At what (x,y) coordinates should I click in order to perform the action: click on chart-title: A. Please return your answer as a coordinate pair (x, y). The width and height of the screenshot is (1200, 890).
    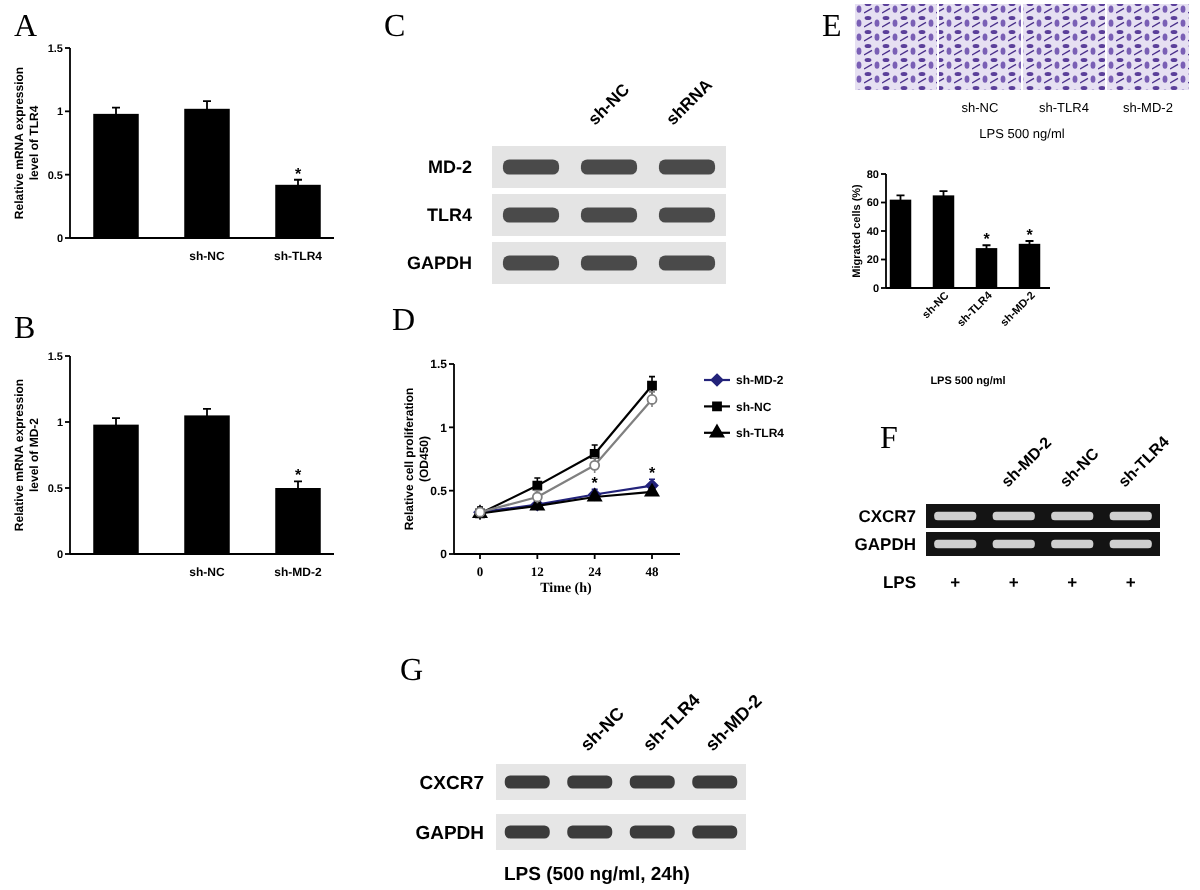
    Looking at the image, I should click on (26, 27).